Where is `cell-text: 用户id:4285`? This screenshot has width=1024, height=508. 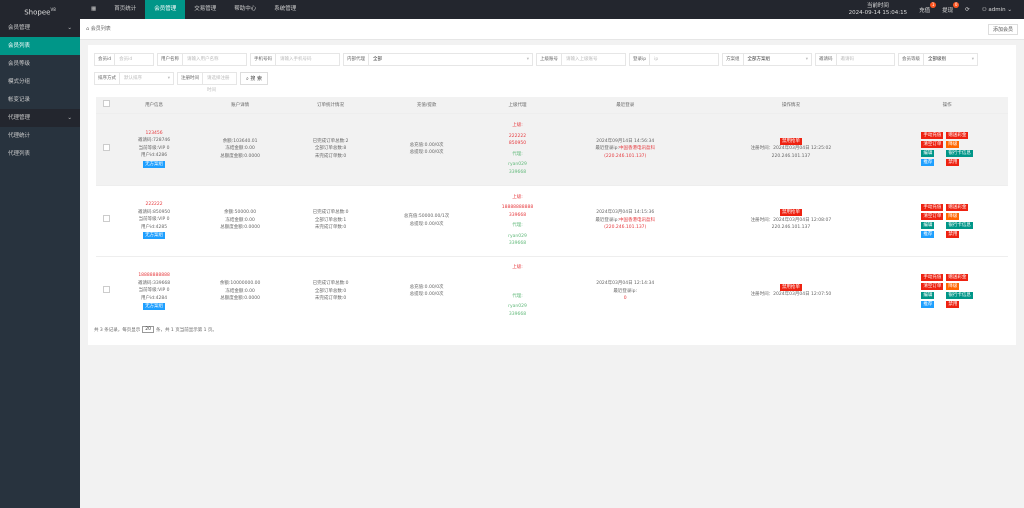 cell-text: 用户id:4285 is located at coordinates (154, 227).